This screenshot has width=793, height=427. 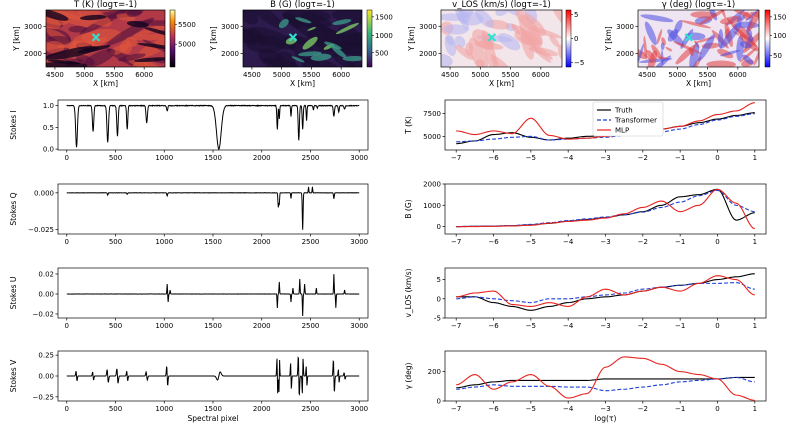 What do you see at coordinates (105, 38) in the screenshot?
I see `map-image` at bounding box center [105, 38].